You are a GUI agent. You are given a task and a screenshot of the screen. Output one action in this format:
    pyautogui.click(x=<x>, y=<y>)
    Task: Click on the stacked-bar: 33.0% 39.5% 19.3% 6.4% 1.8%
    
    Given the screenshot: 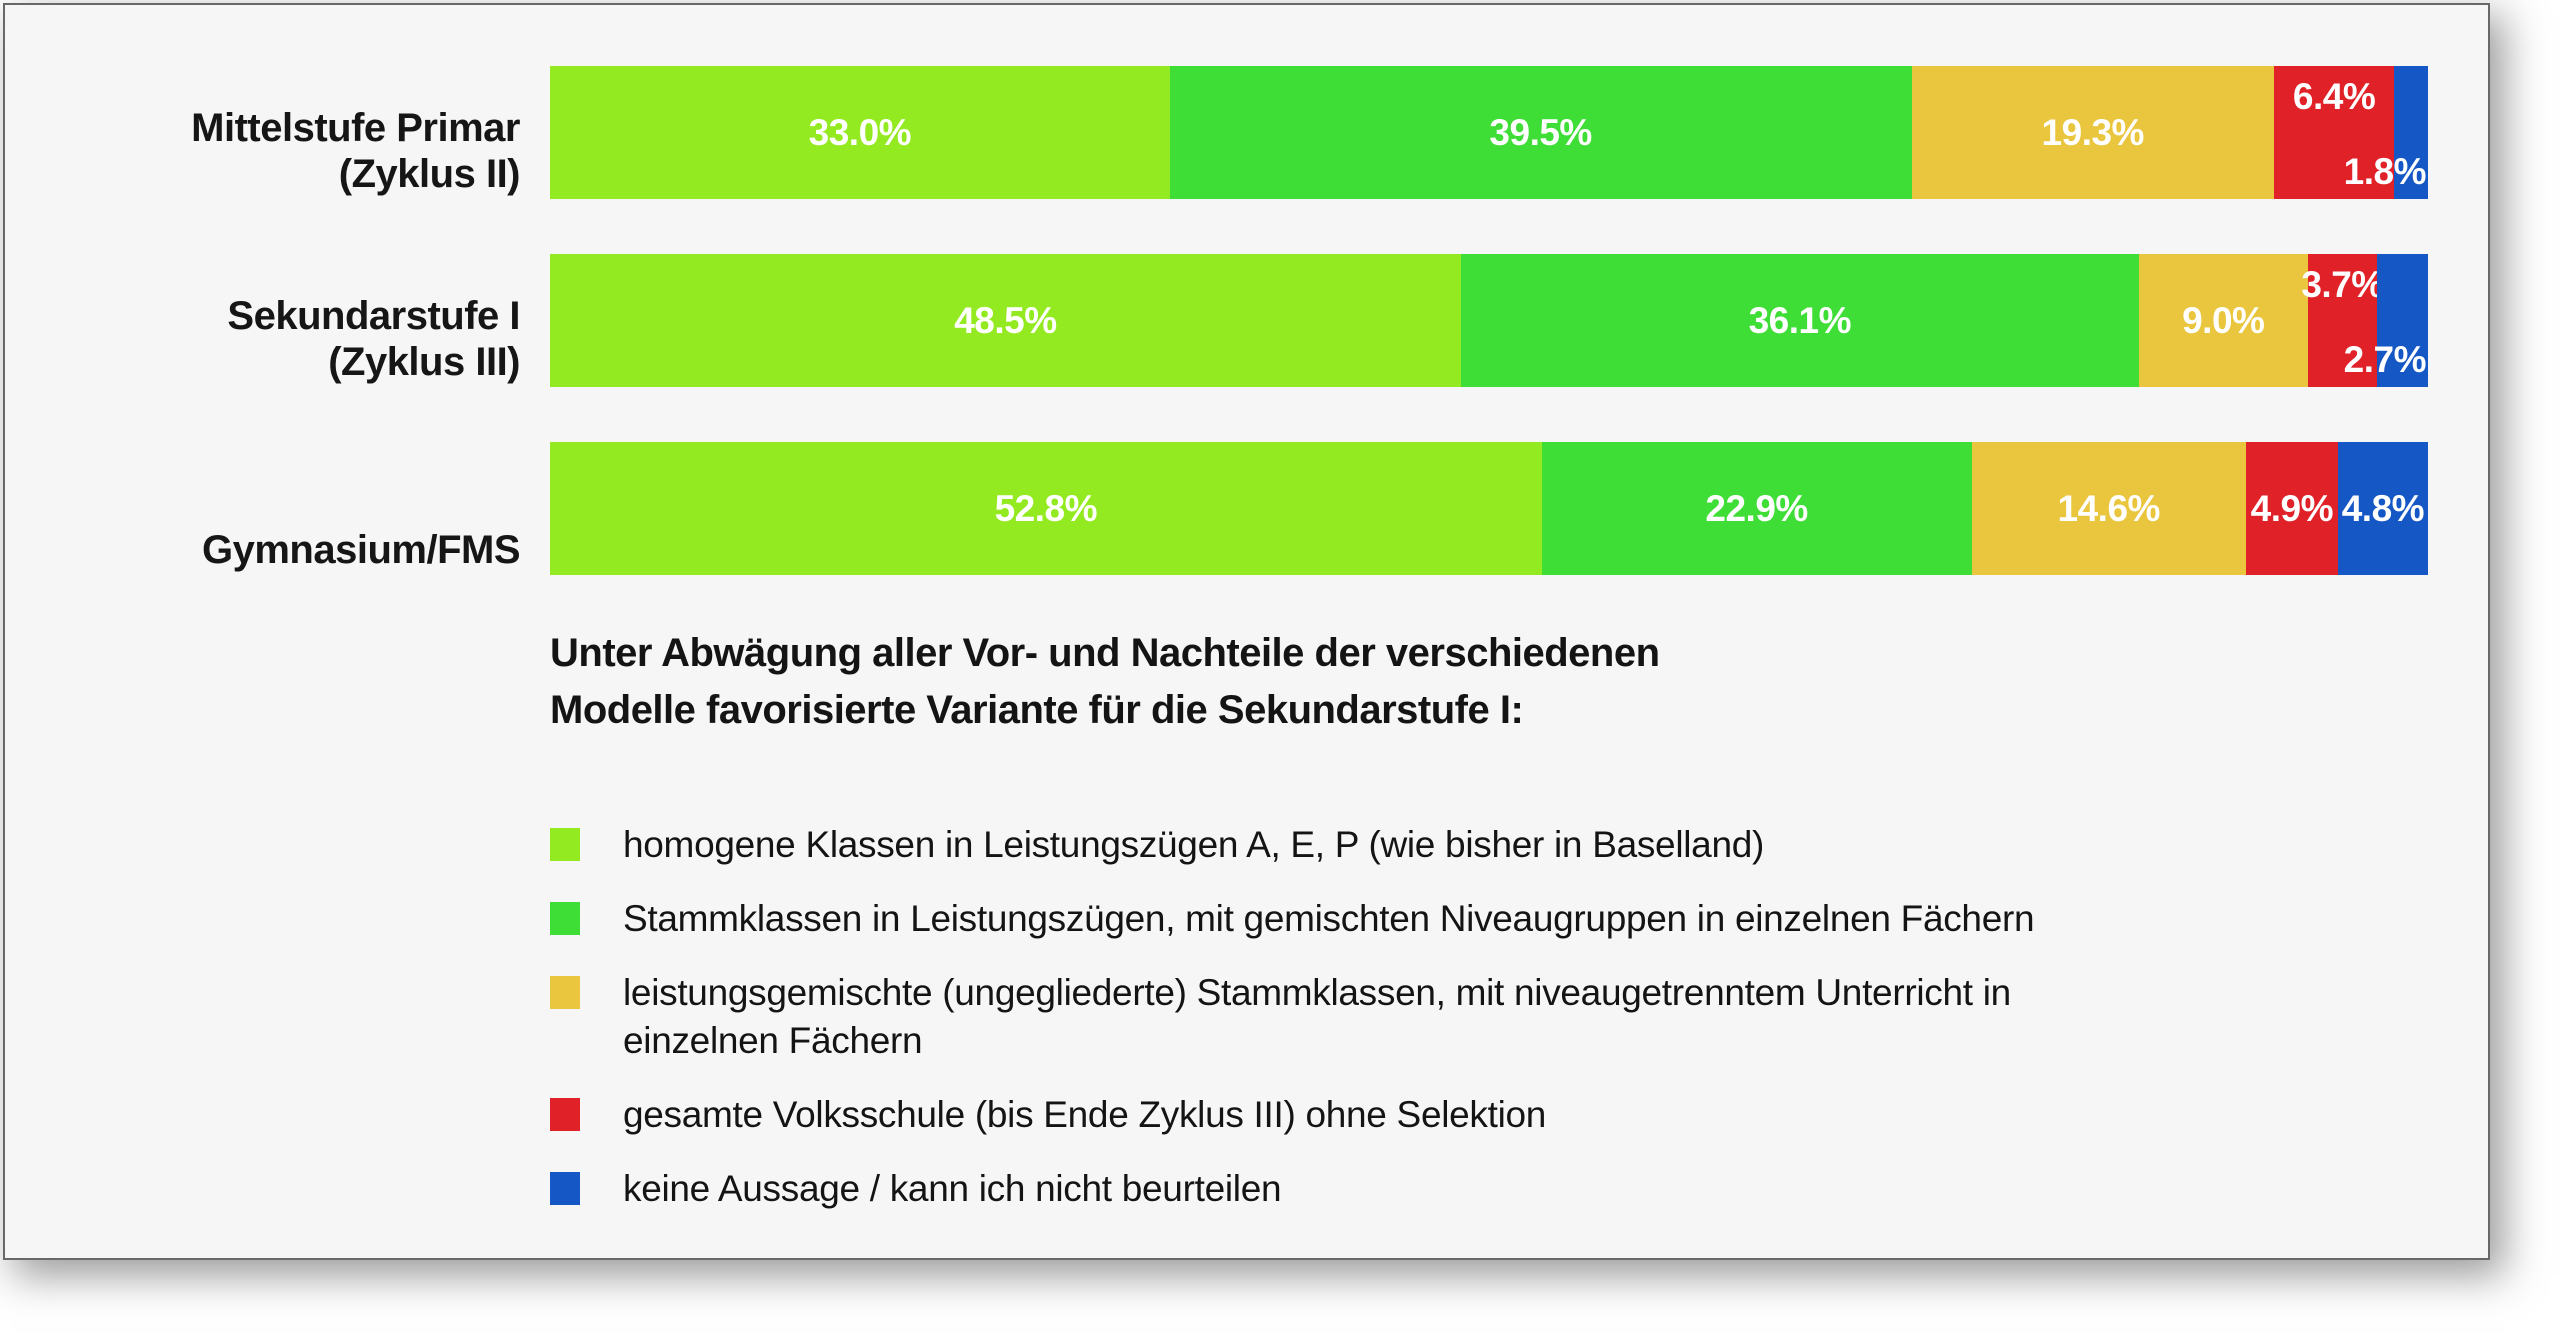 What is the action you would take?
    pyautogui.click(x=1489, y=132)
    